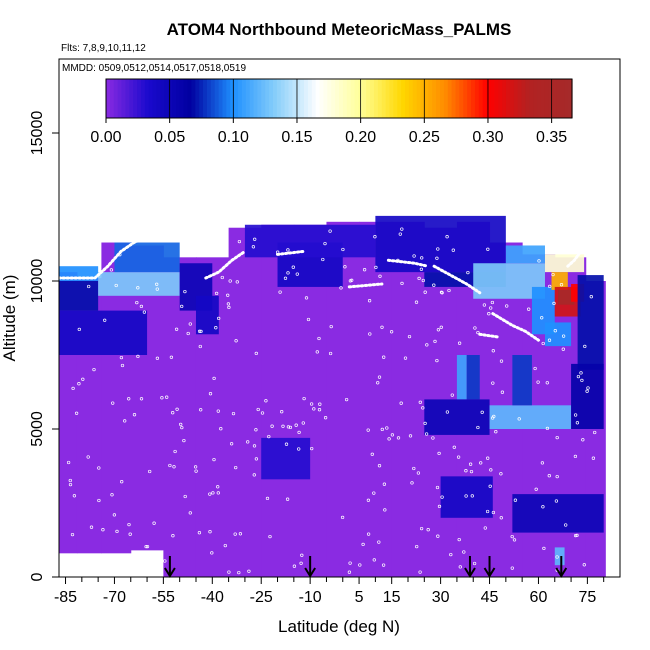  Describe the element at coordinates (360, 137) in the screenshot. I see `colorbar-tick-label: 0.20` at that location.